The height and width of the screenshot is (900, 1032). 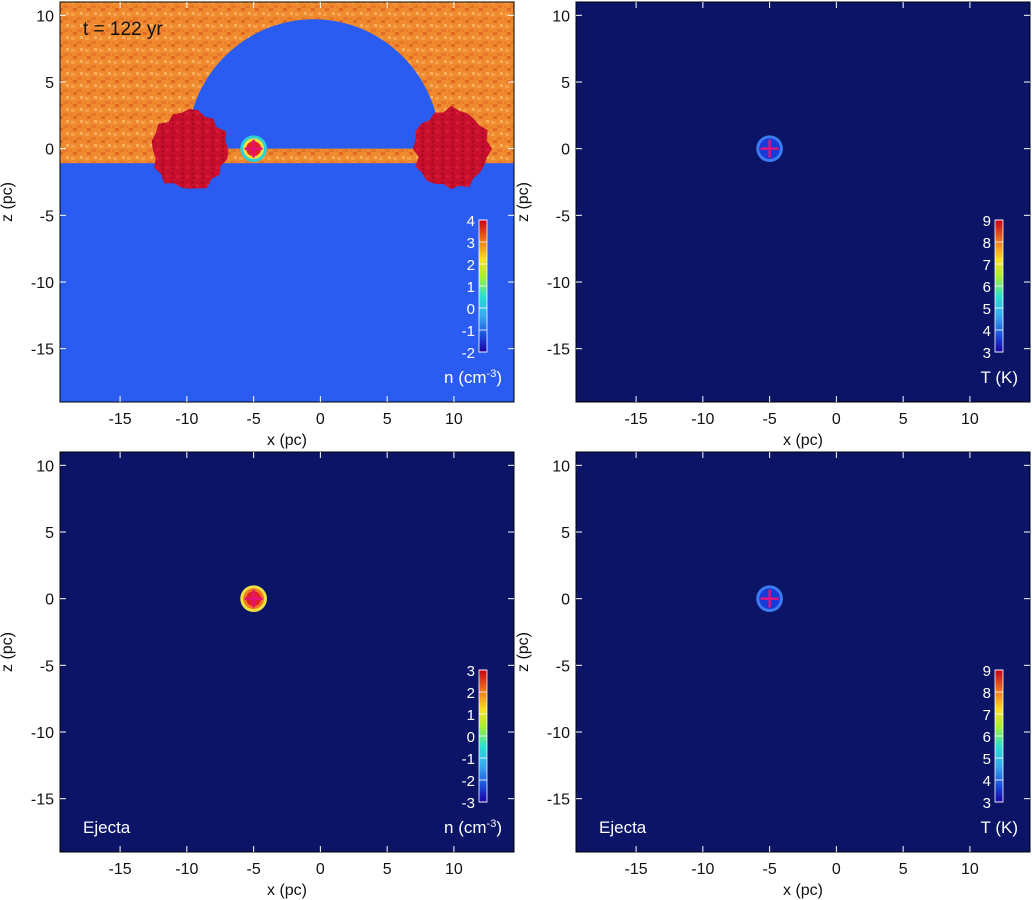 What do you see at coordinates (987, 715) in the screenshot?
I see `colorbar-tick-label: 7` at bounding box center [987, 715].